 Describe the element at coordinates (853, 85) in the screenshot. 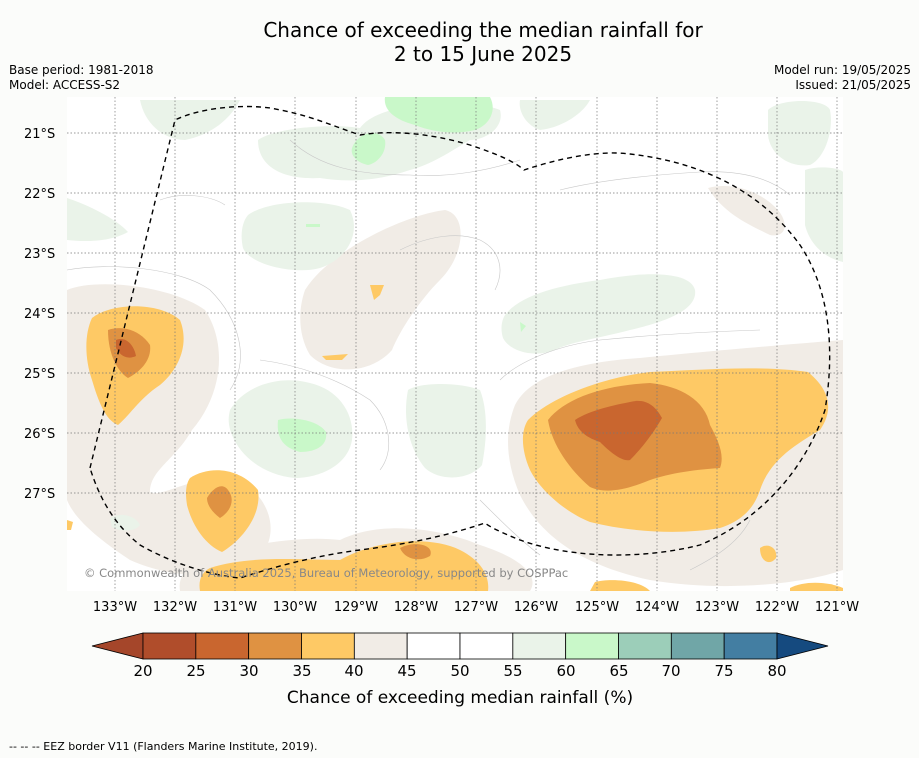

I see `issued-text: Issued: 21/05/2025` at that location.